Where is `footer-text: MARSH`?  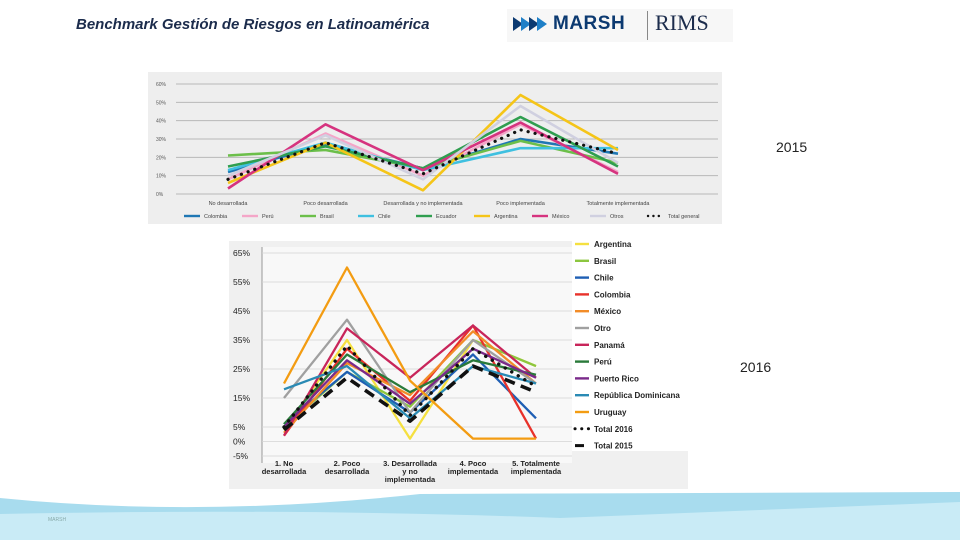 footer-text: MARSH is located at coordinates (57, 520).